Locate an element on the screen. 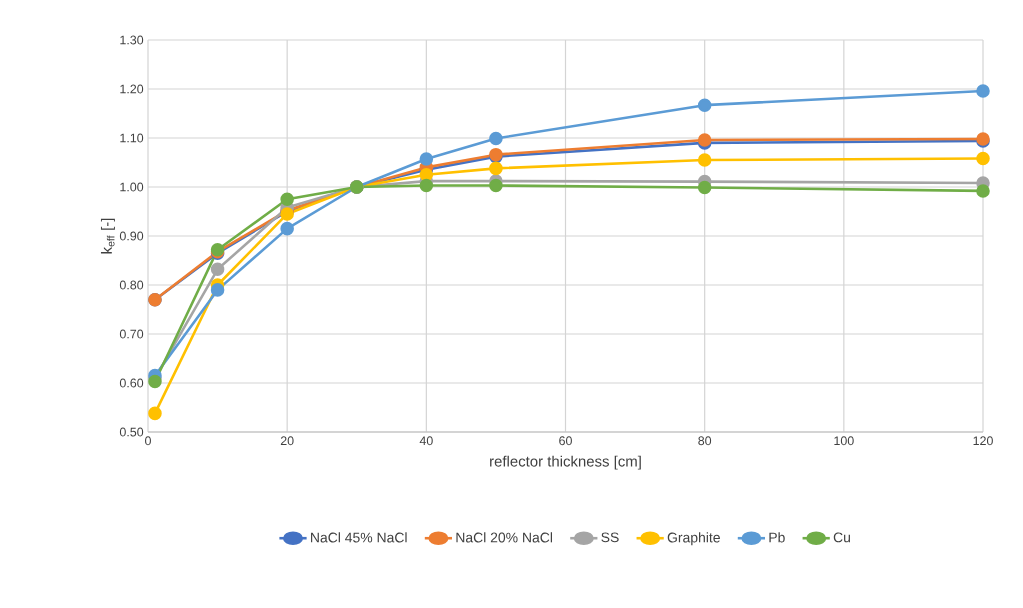 Image resolution: width=1023 pixels, height=608 pixels. y-tick-label: 1.30 is located at coordinates (132, 40).